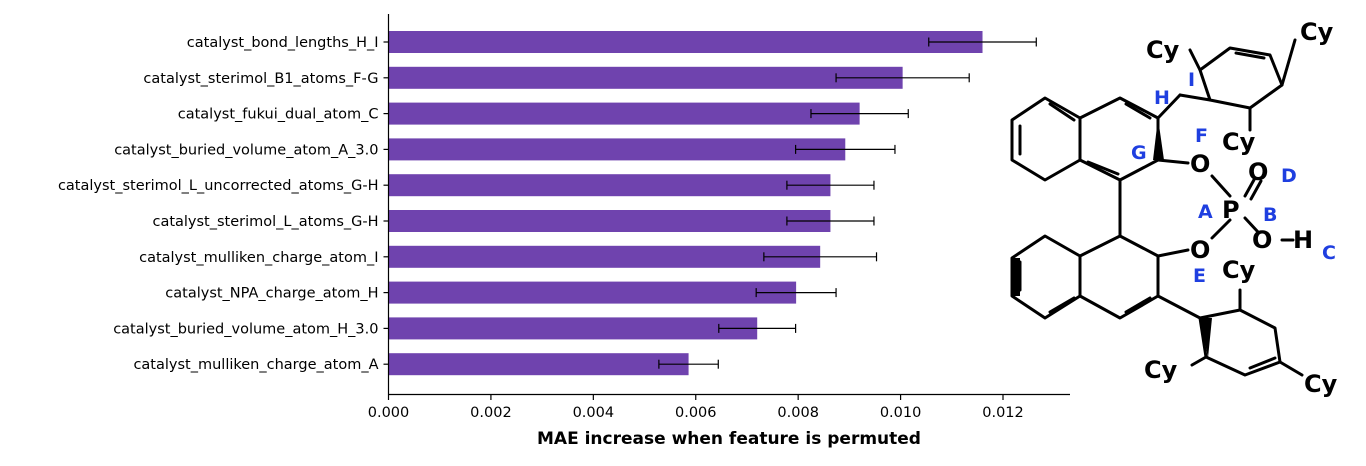 The image size is (1366, 466). Describe the element at coordinates (1205, 212) in the screenshot. I see `site-label-a: A` at that location.